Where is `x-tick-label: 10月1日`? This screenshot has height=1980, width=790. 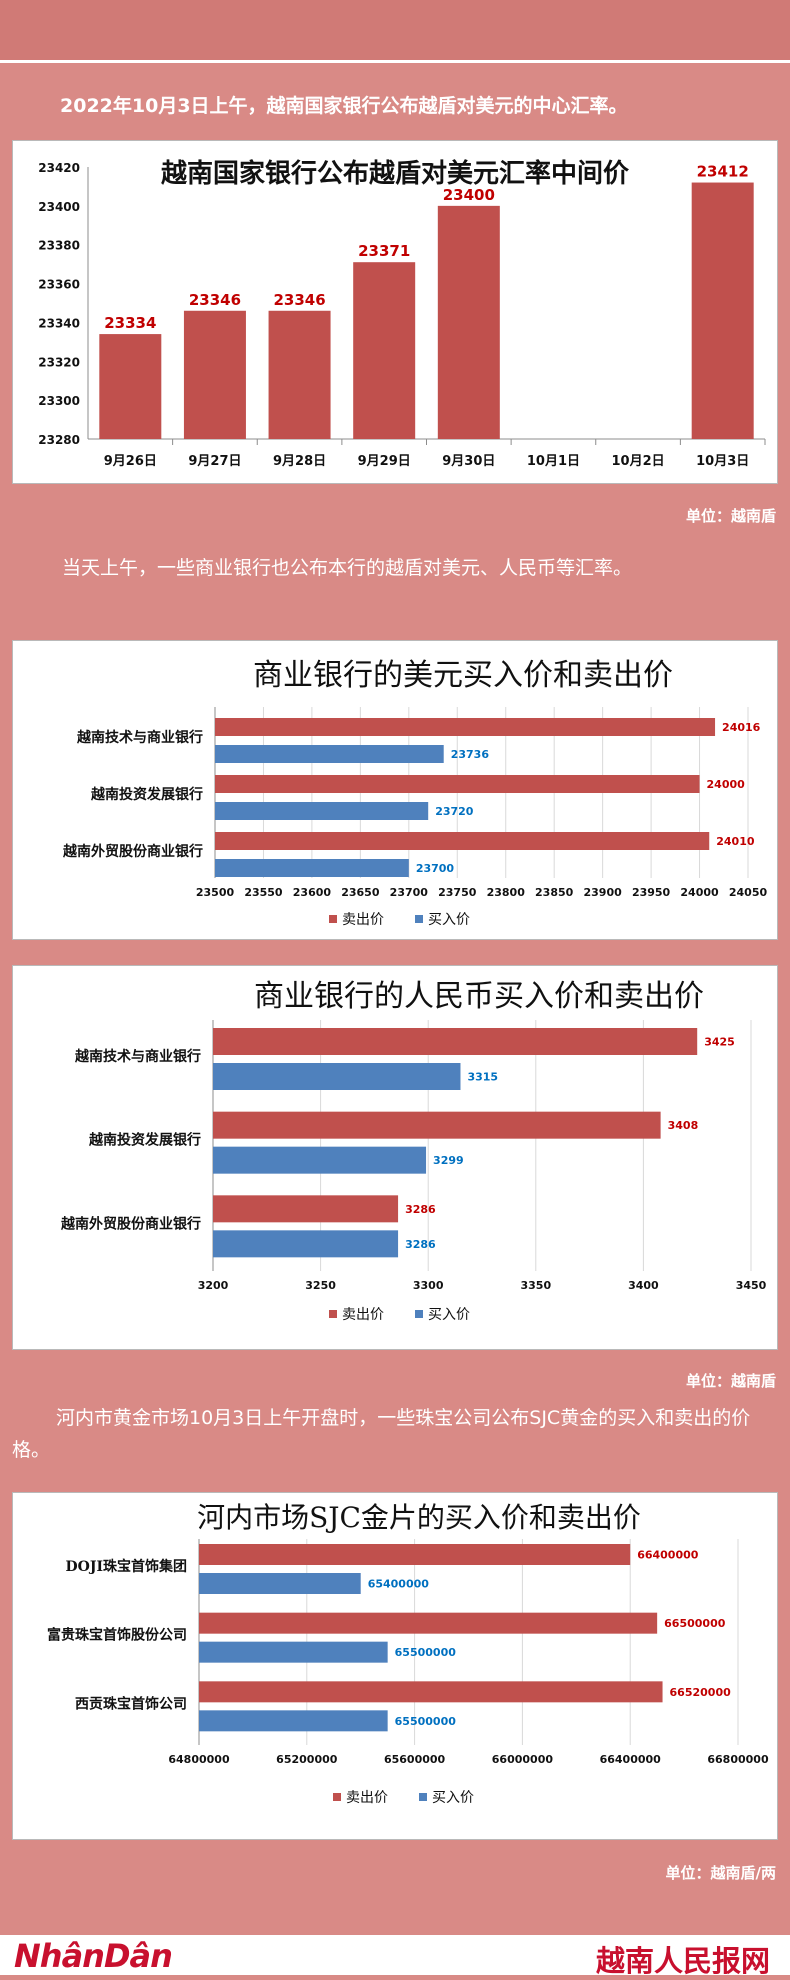
x-tick-label: 10月1日 is located at coordinates (553, 461).